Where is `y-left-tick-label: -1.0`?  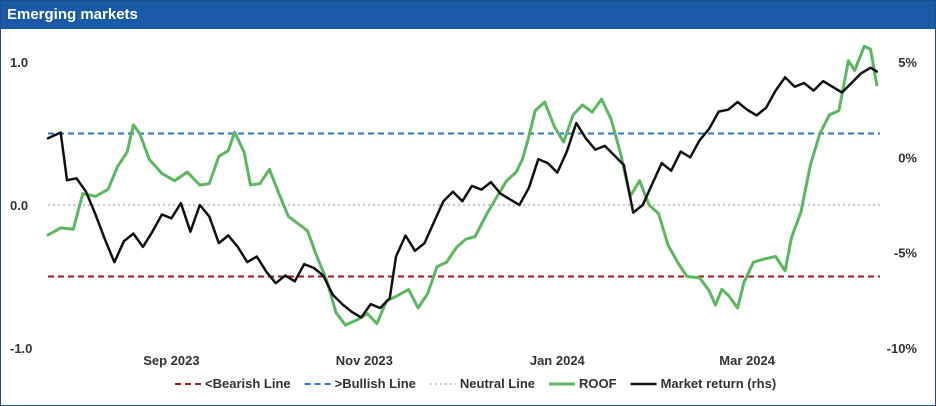
y-left-tick-label: -1.0 is located at coordinates (21, 348).